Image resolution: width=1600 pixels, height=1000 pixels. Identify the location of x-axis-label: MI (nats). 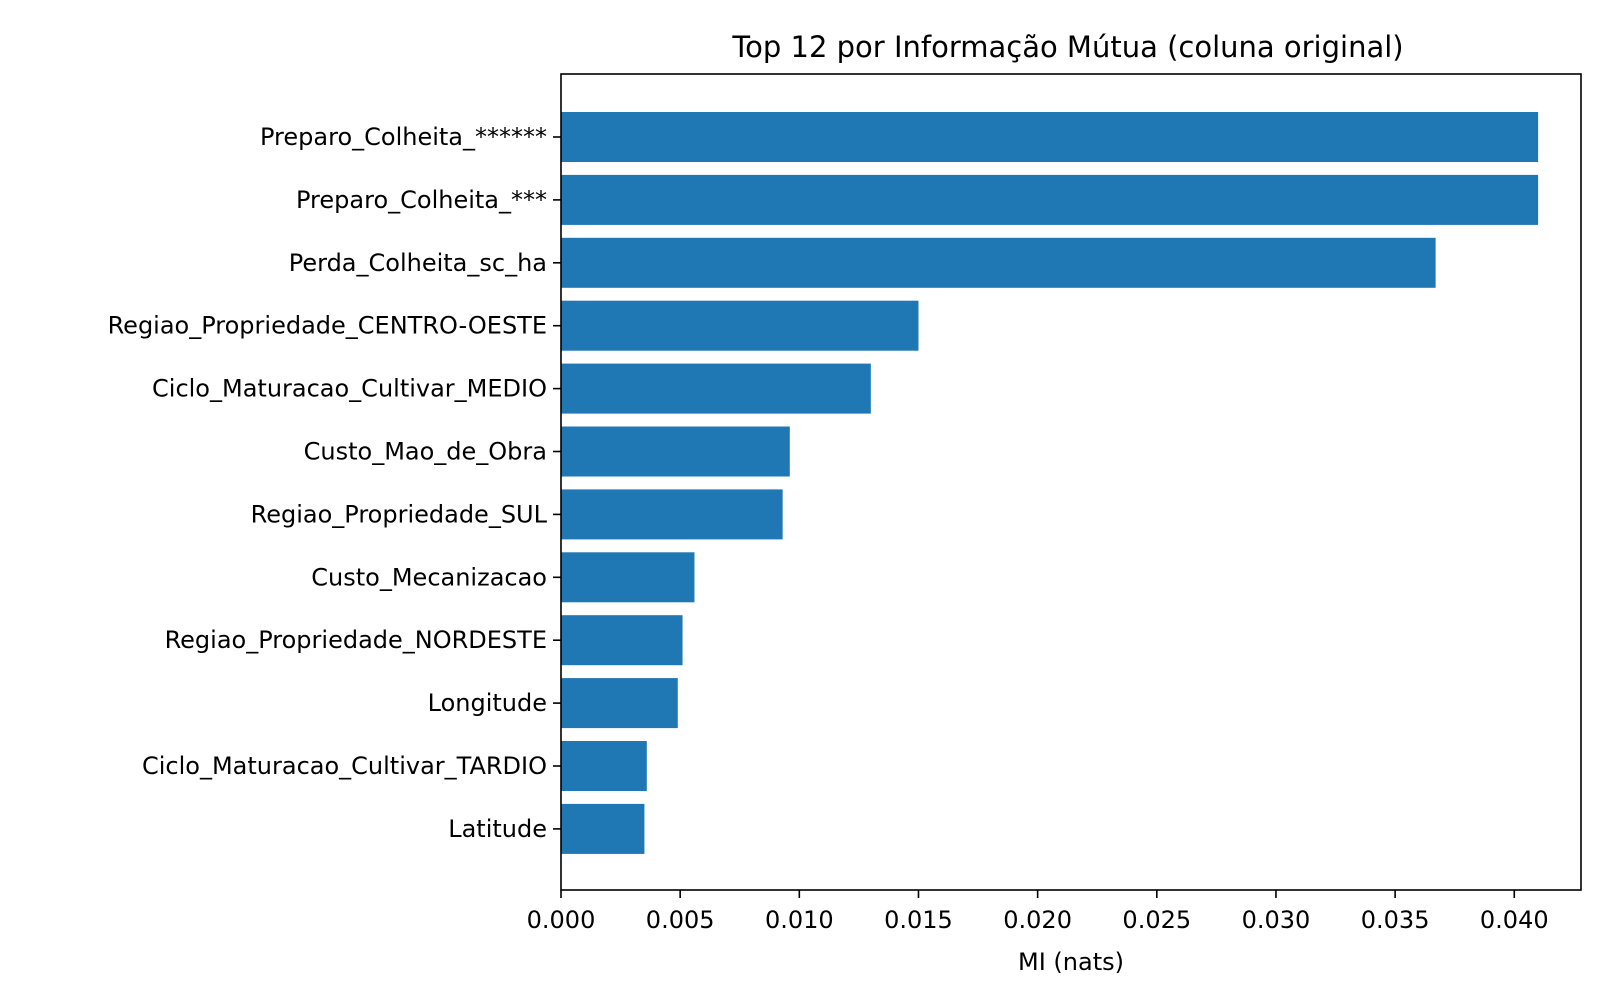
(1071, 962).